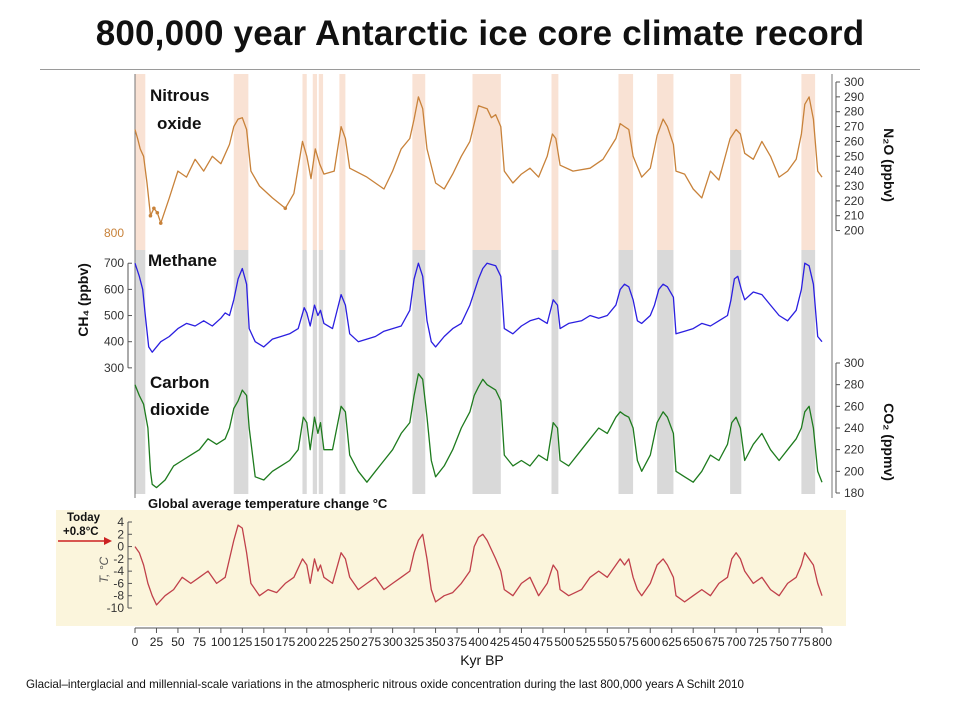 This screenshot has height=720, width=960. I want to click on x-tick-label: 600, so click(650, 642).